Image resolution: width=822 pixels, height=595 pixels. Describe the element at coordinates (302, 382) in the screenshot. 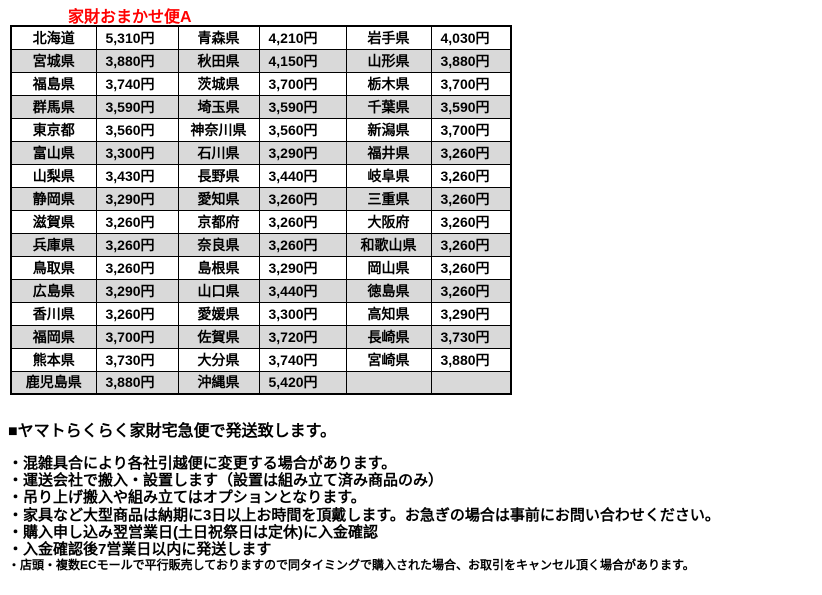

I see `price-cell: 5,420円` at that location.